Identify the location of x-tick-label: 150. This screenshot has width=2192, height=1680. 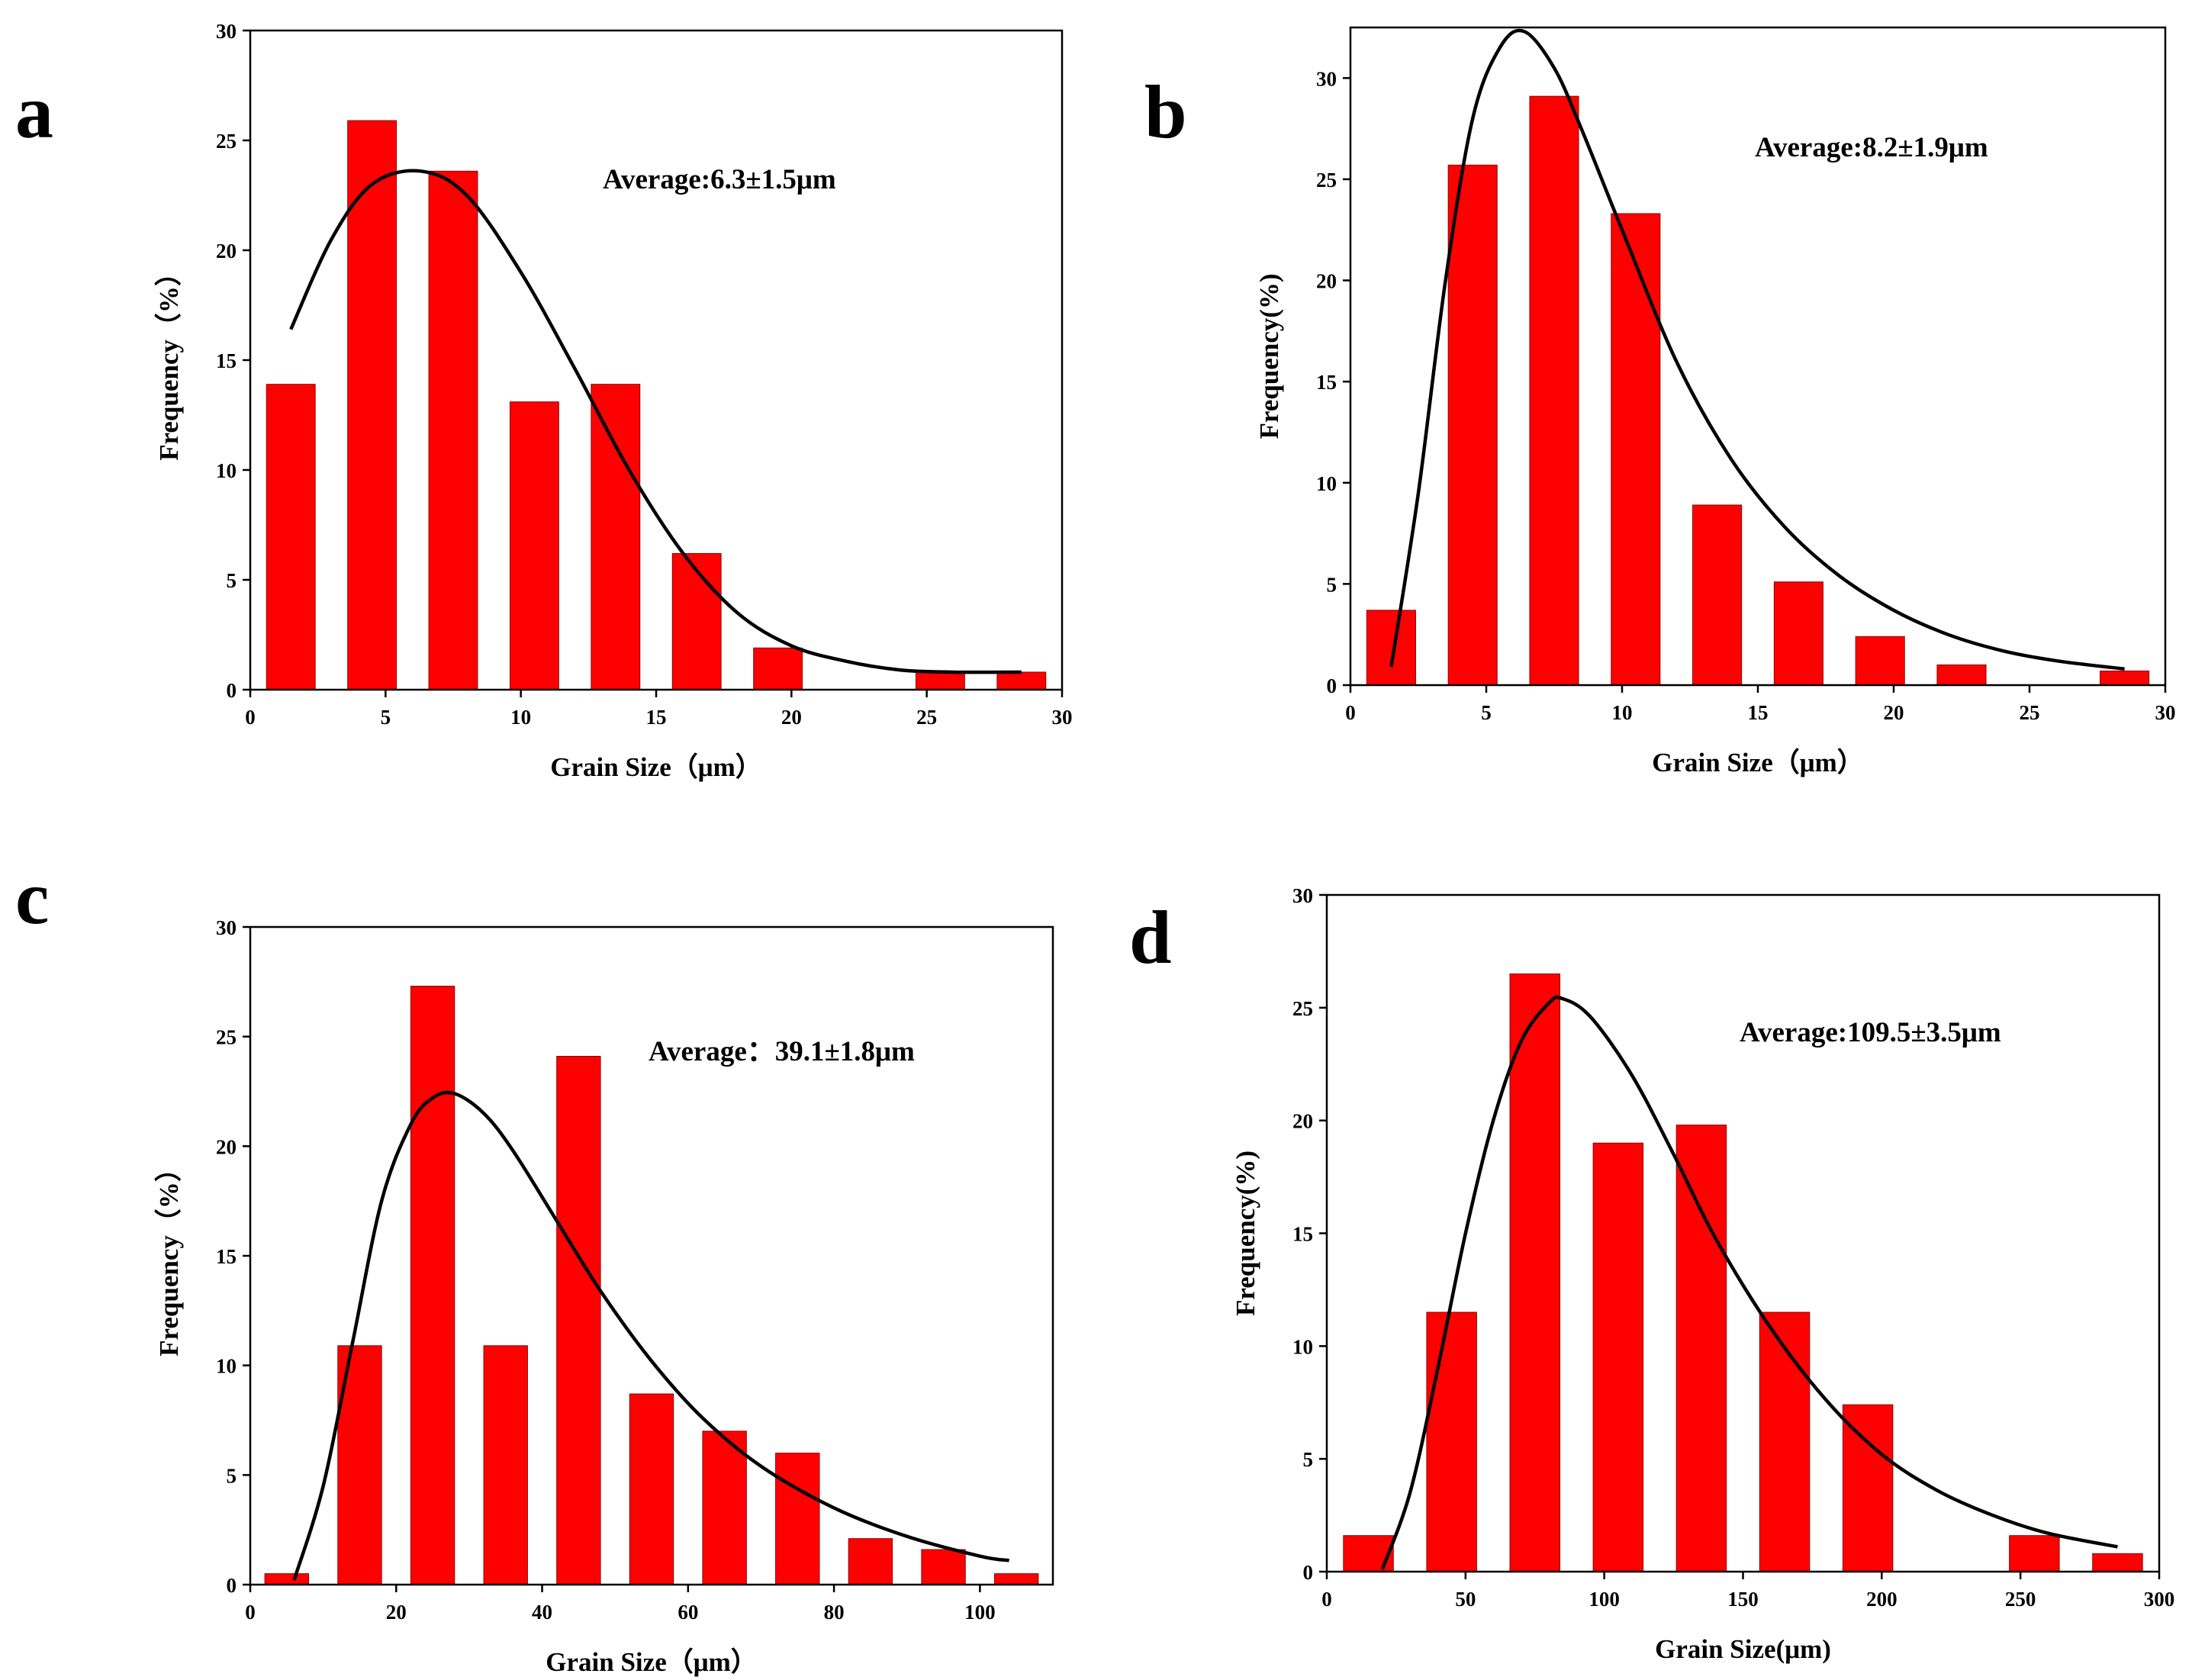
(1743, 1600).